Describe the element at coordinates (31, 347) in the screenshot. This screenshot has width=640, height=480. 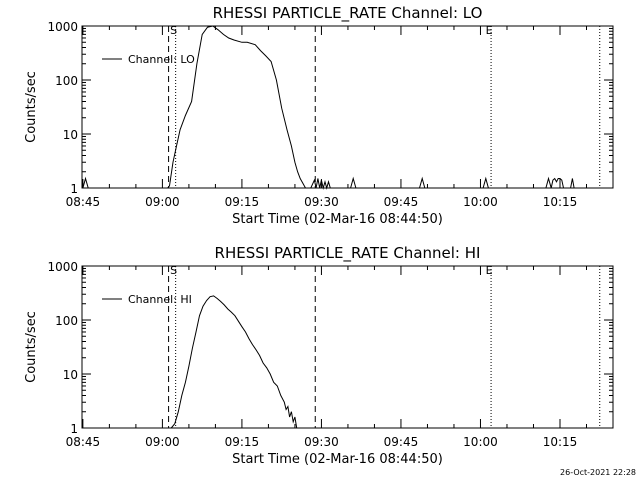
I see `panel-2-y-axis-label: Counts/sec` at that location.